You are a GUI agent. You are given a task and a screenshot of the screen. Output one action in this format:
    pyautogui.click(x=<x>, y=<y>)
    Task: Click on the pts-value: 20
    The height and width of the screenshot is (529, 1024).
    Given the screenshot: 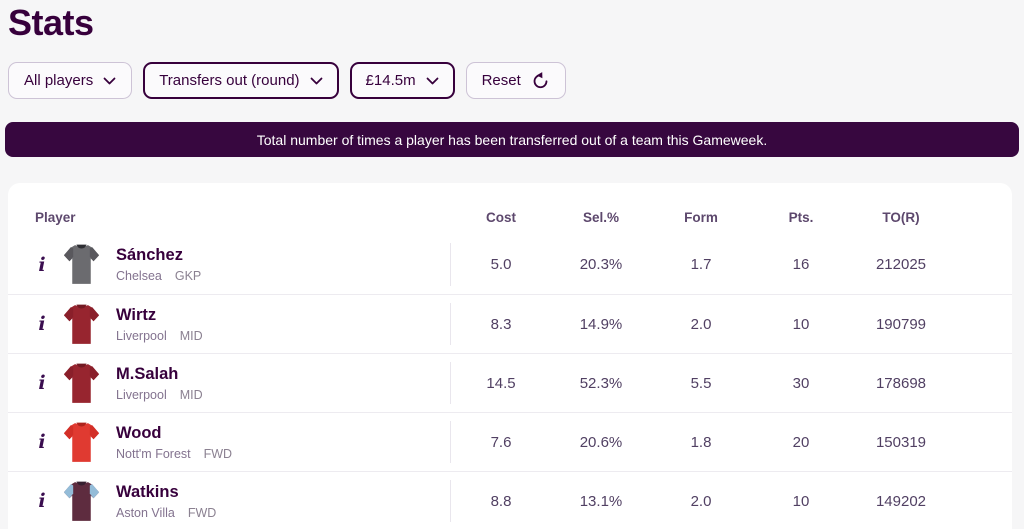 What is the action you would take?
    pyautogui.click(x=801, y=442)
    